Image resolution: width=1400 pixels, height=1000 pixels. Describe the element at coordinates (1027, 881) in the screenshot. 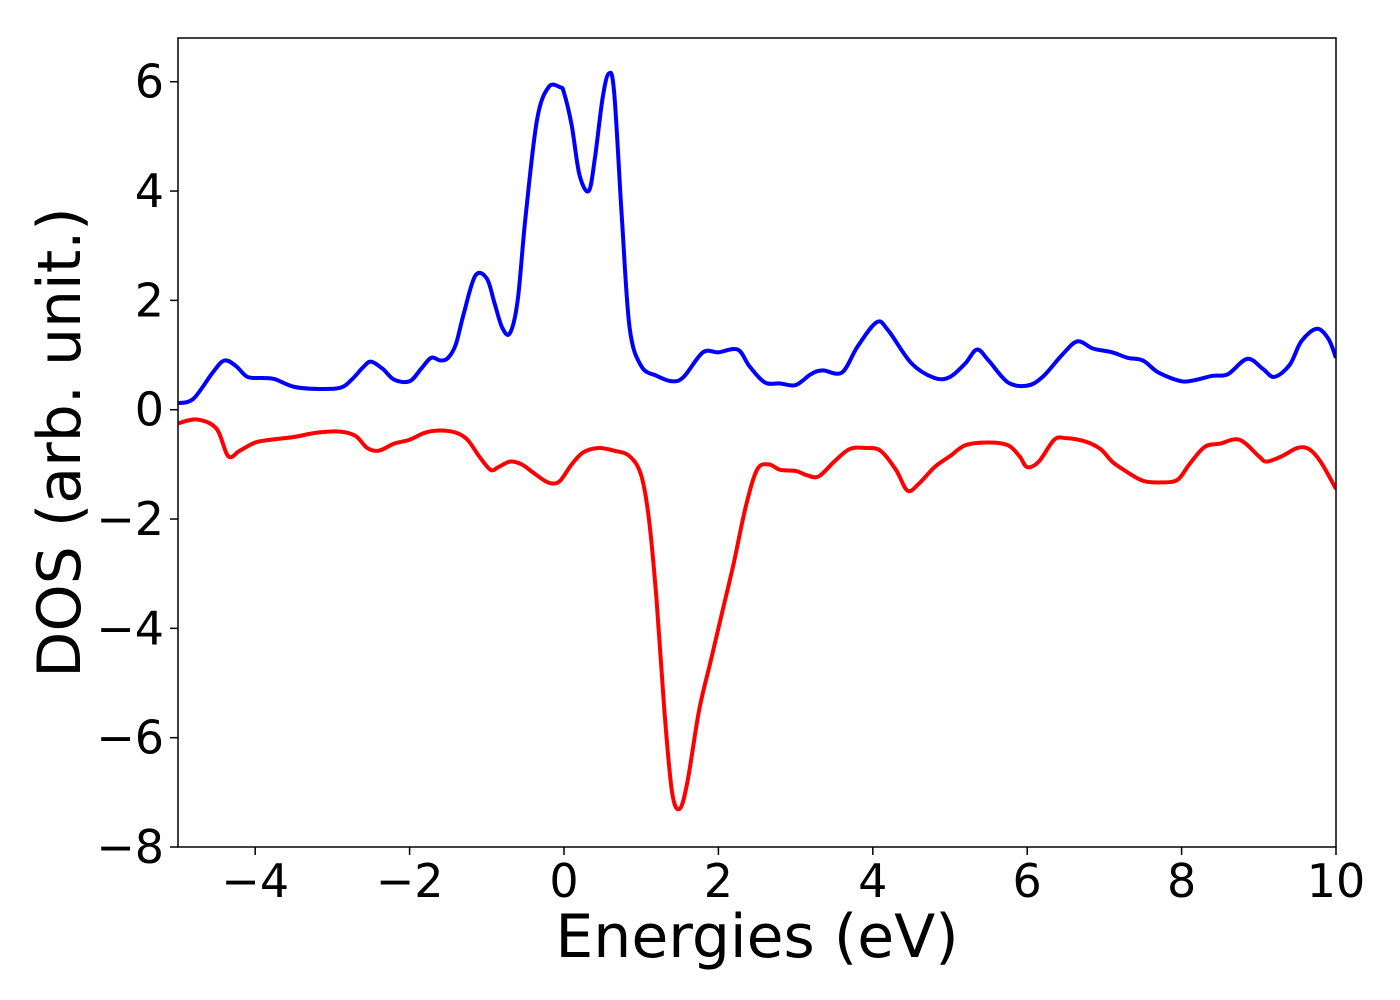

I see `x-tick-label: 6` at that location.